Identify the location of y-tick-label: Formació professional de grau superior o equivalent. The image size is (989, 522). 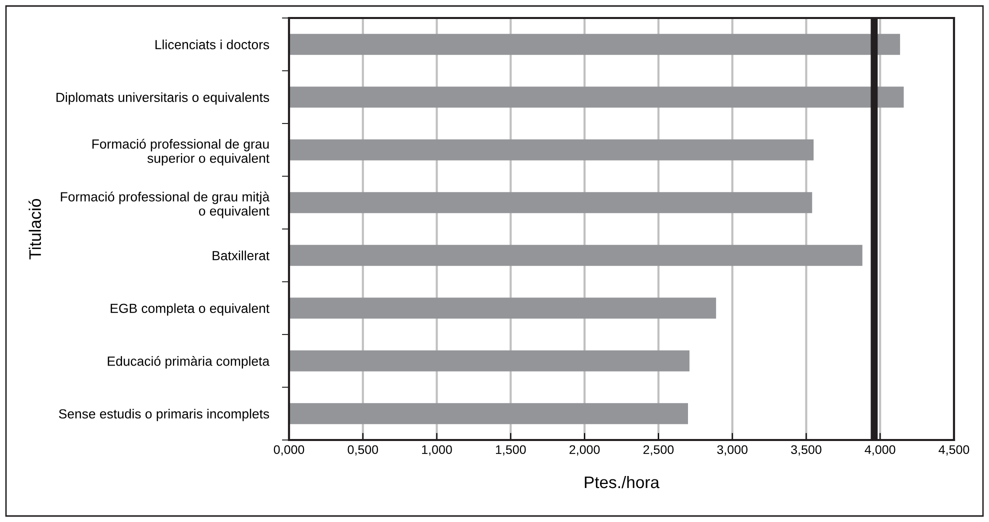
(181, 152).